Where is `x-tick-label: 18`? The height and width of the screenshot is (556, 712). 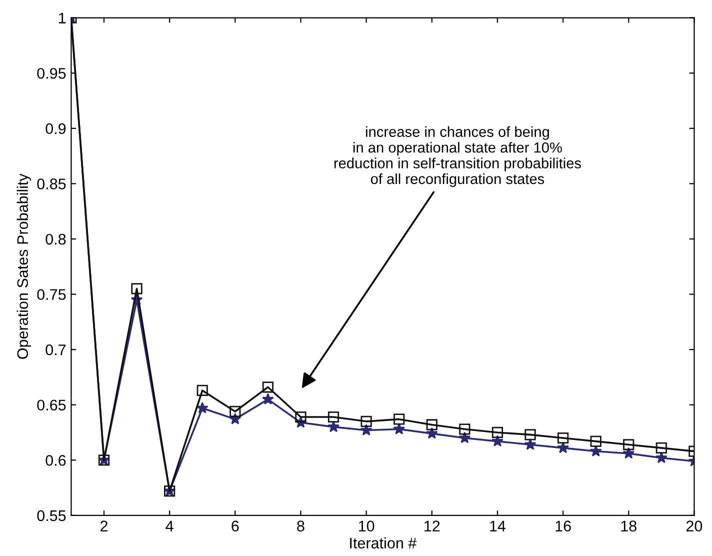
x-tick-label: 18 is located at coordinates (628, 526).